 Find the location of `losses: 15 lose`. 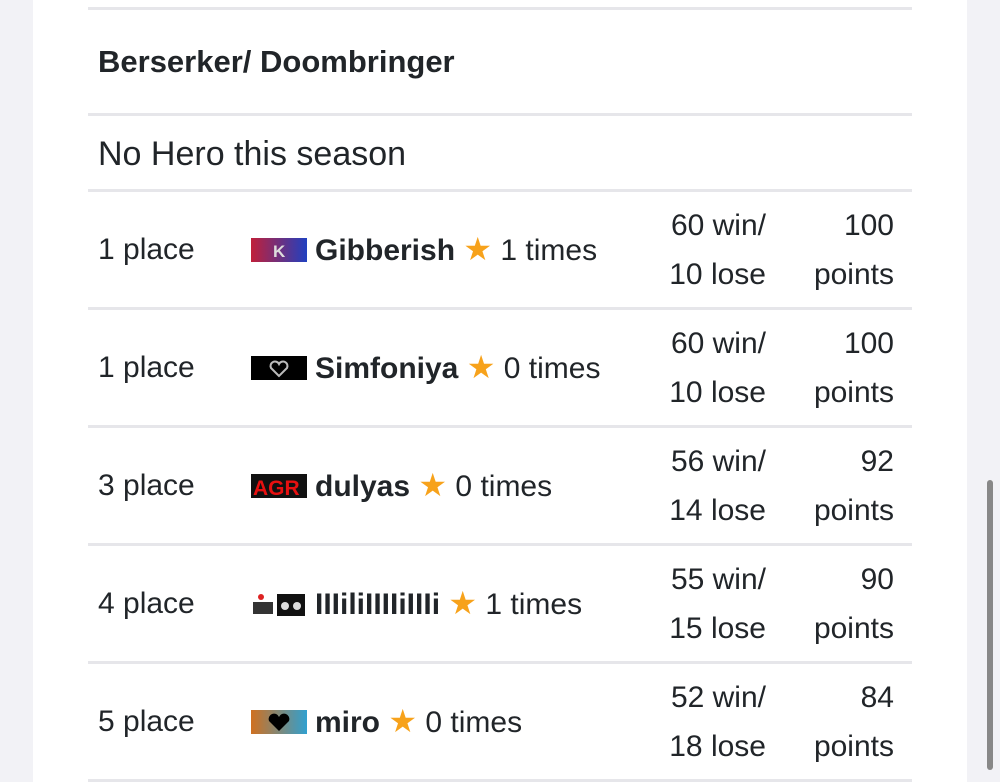

losses: 15 lose is located at coordinates (717, 628).